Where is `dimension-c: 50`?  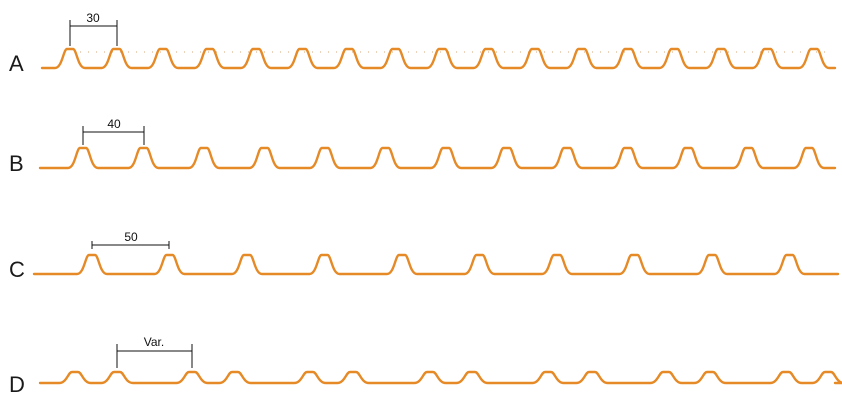 dimension-c: 50 is located at coordinates (130, 239).